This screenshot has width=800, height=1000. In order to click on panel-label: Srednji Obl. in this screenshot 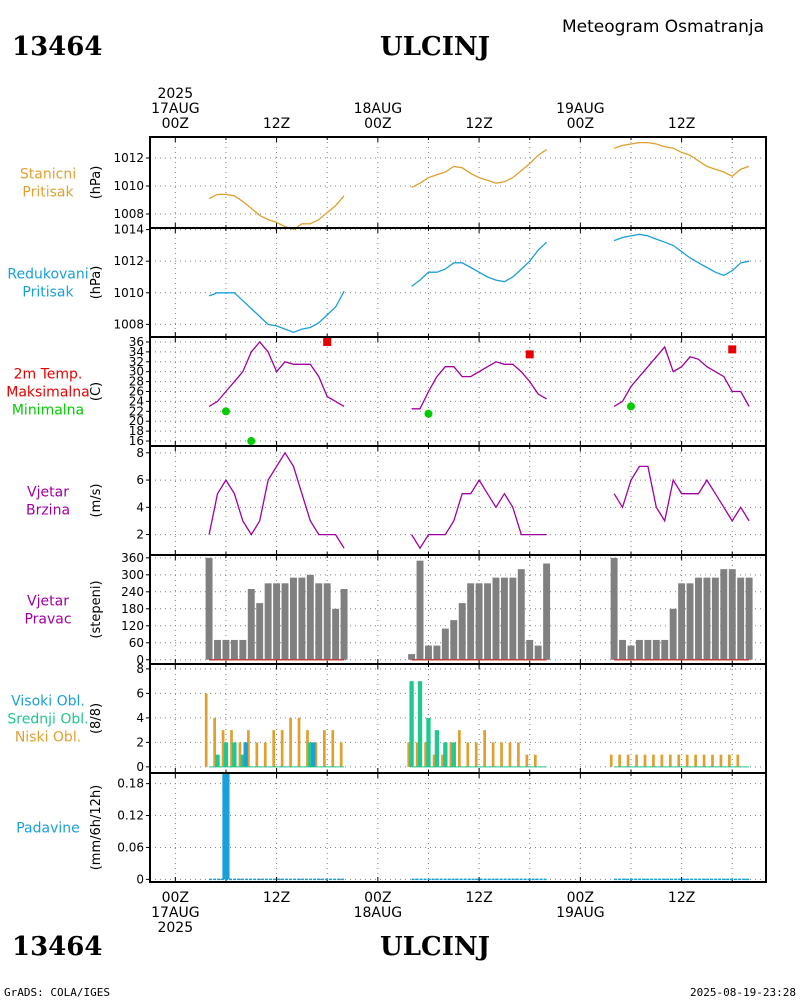, I will do `click(47, 720)`.